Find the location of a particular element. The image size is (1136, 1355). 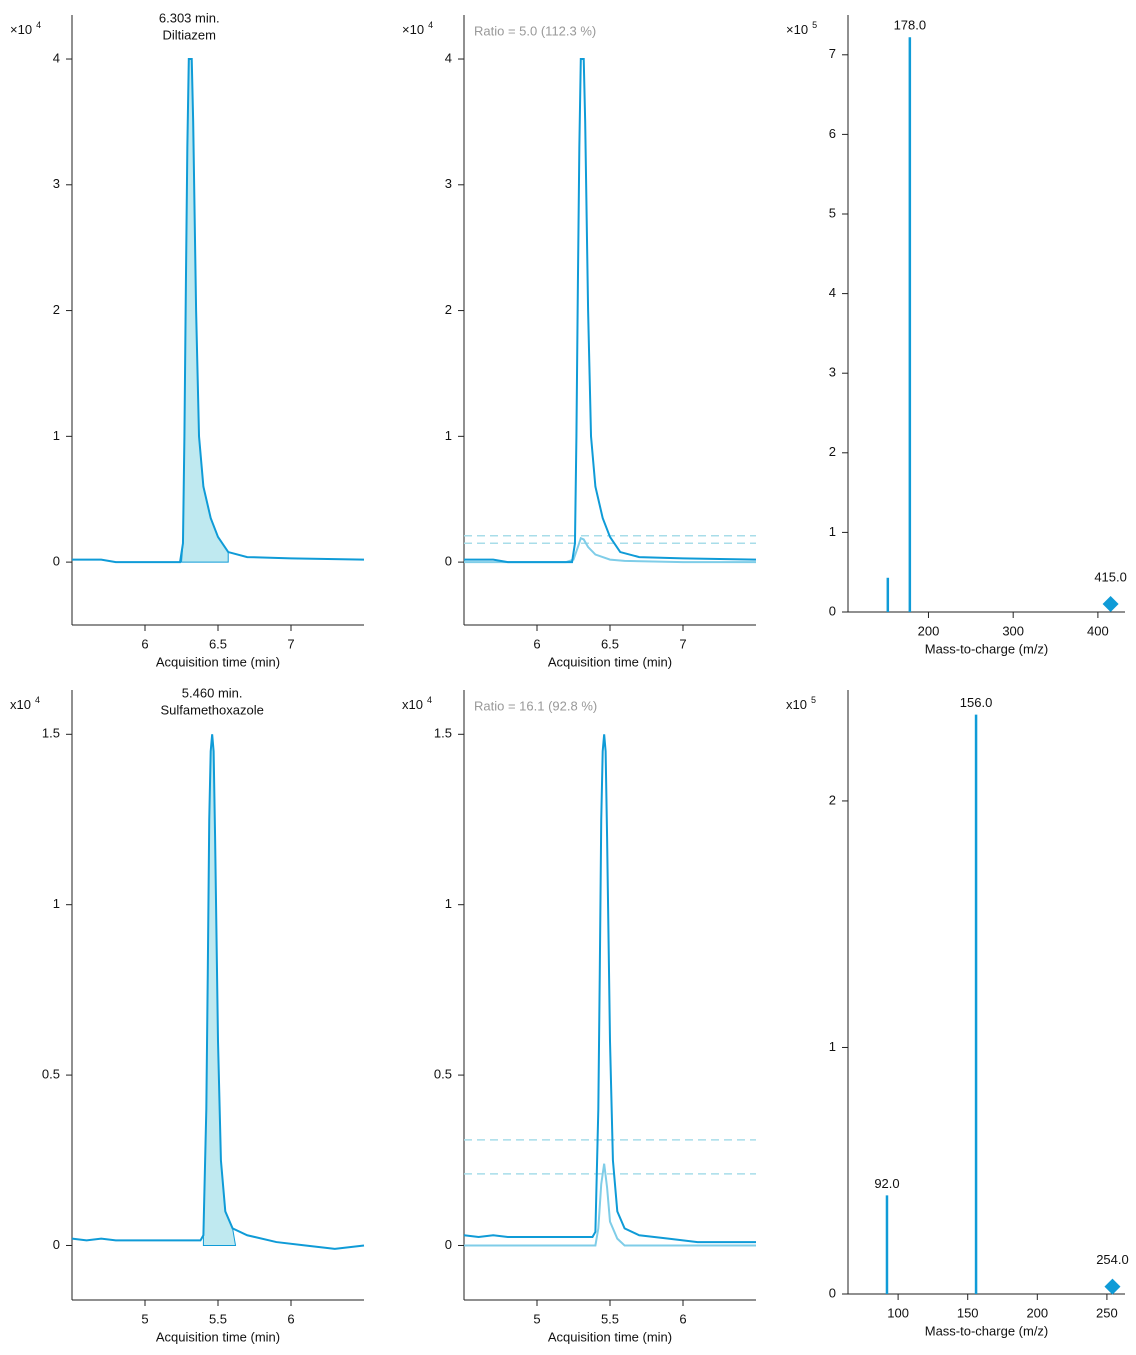

x-tick-label: 100 is located at coordinates (898, 1312).